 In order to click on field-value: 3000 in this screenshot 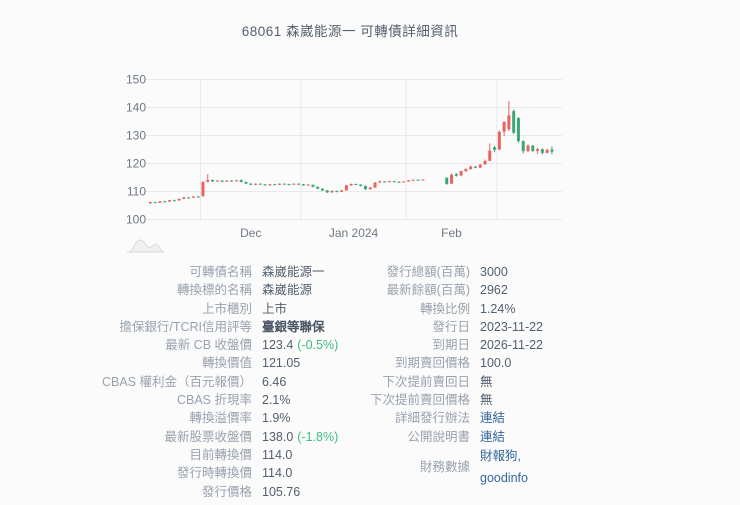, I will do `click(494, 272)`.